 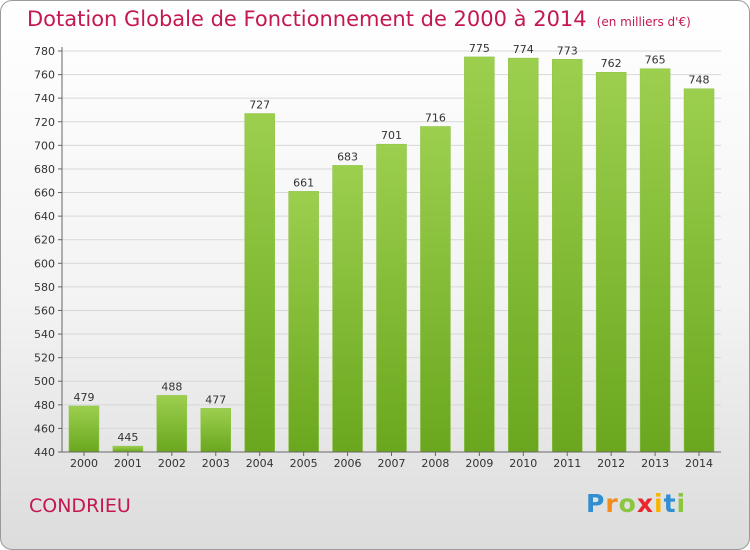 I want to click on x-tick-label: 2004, so click(x=260, y=463).